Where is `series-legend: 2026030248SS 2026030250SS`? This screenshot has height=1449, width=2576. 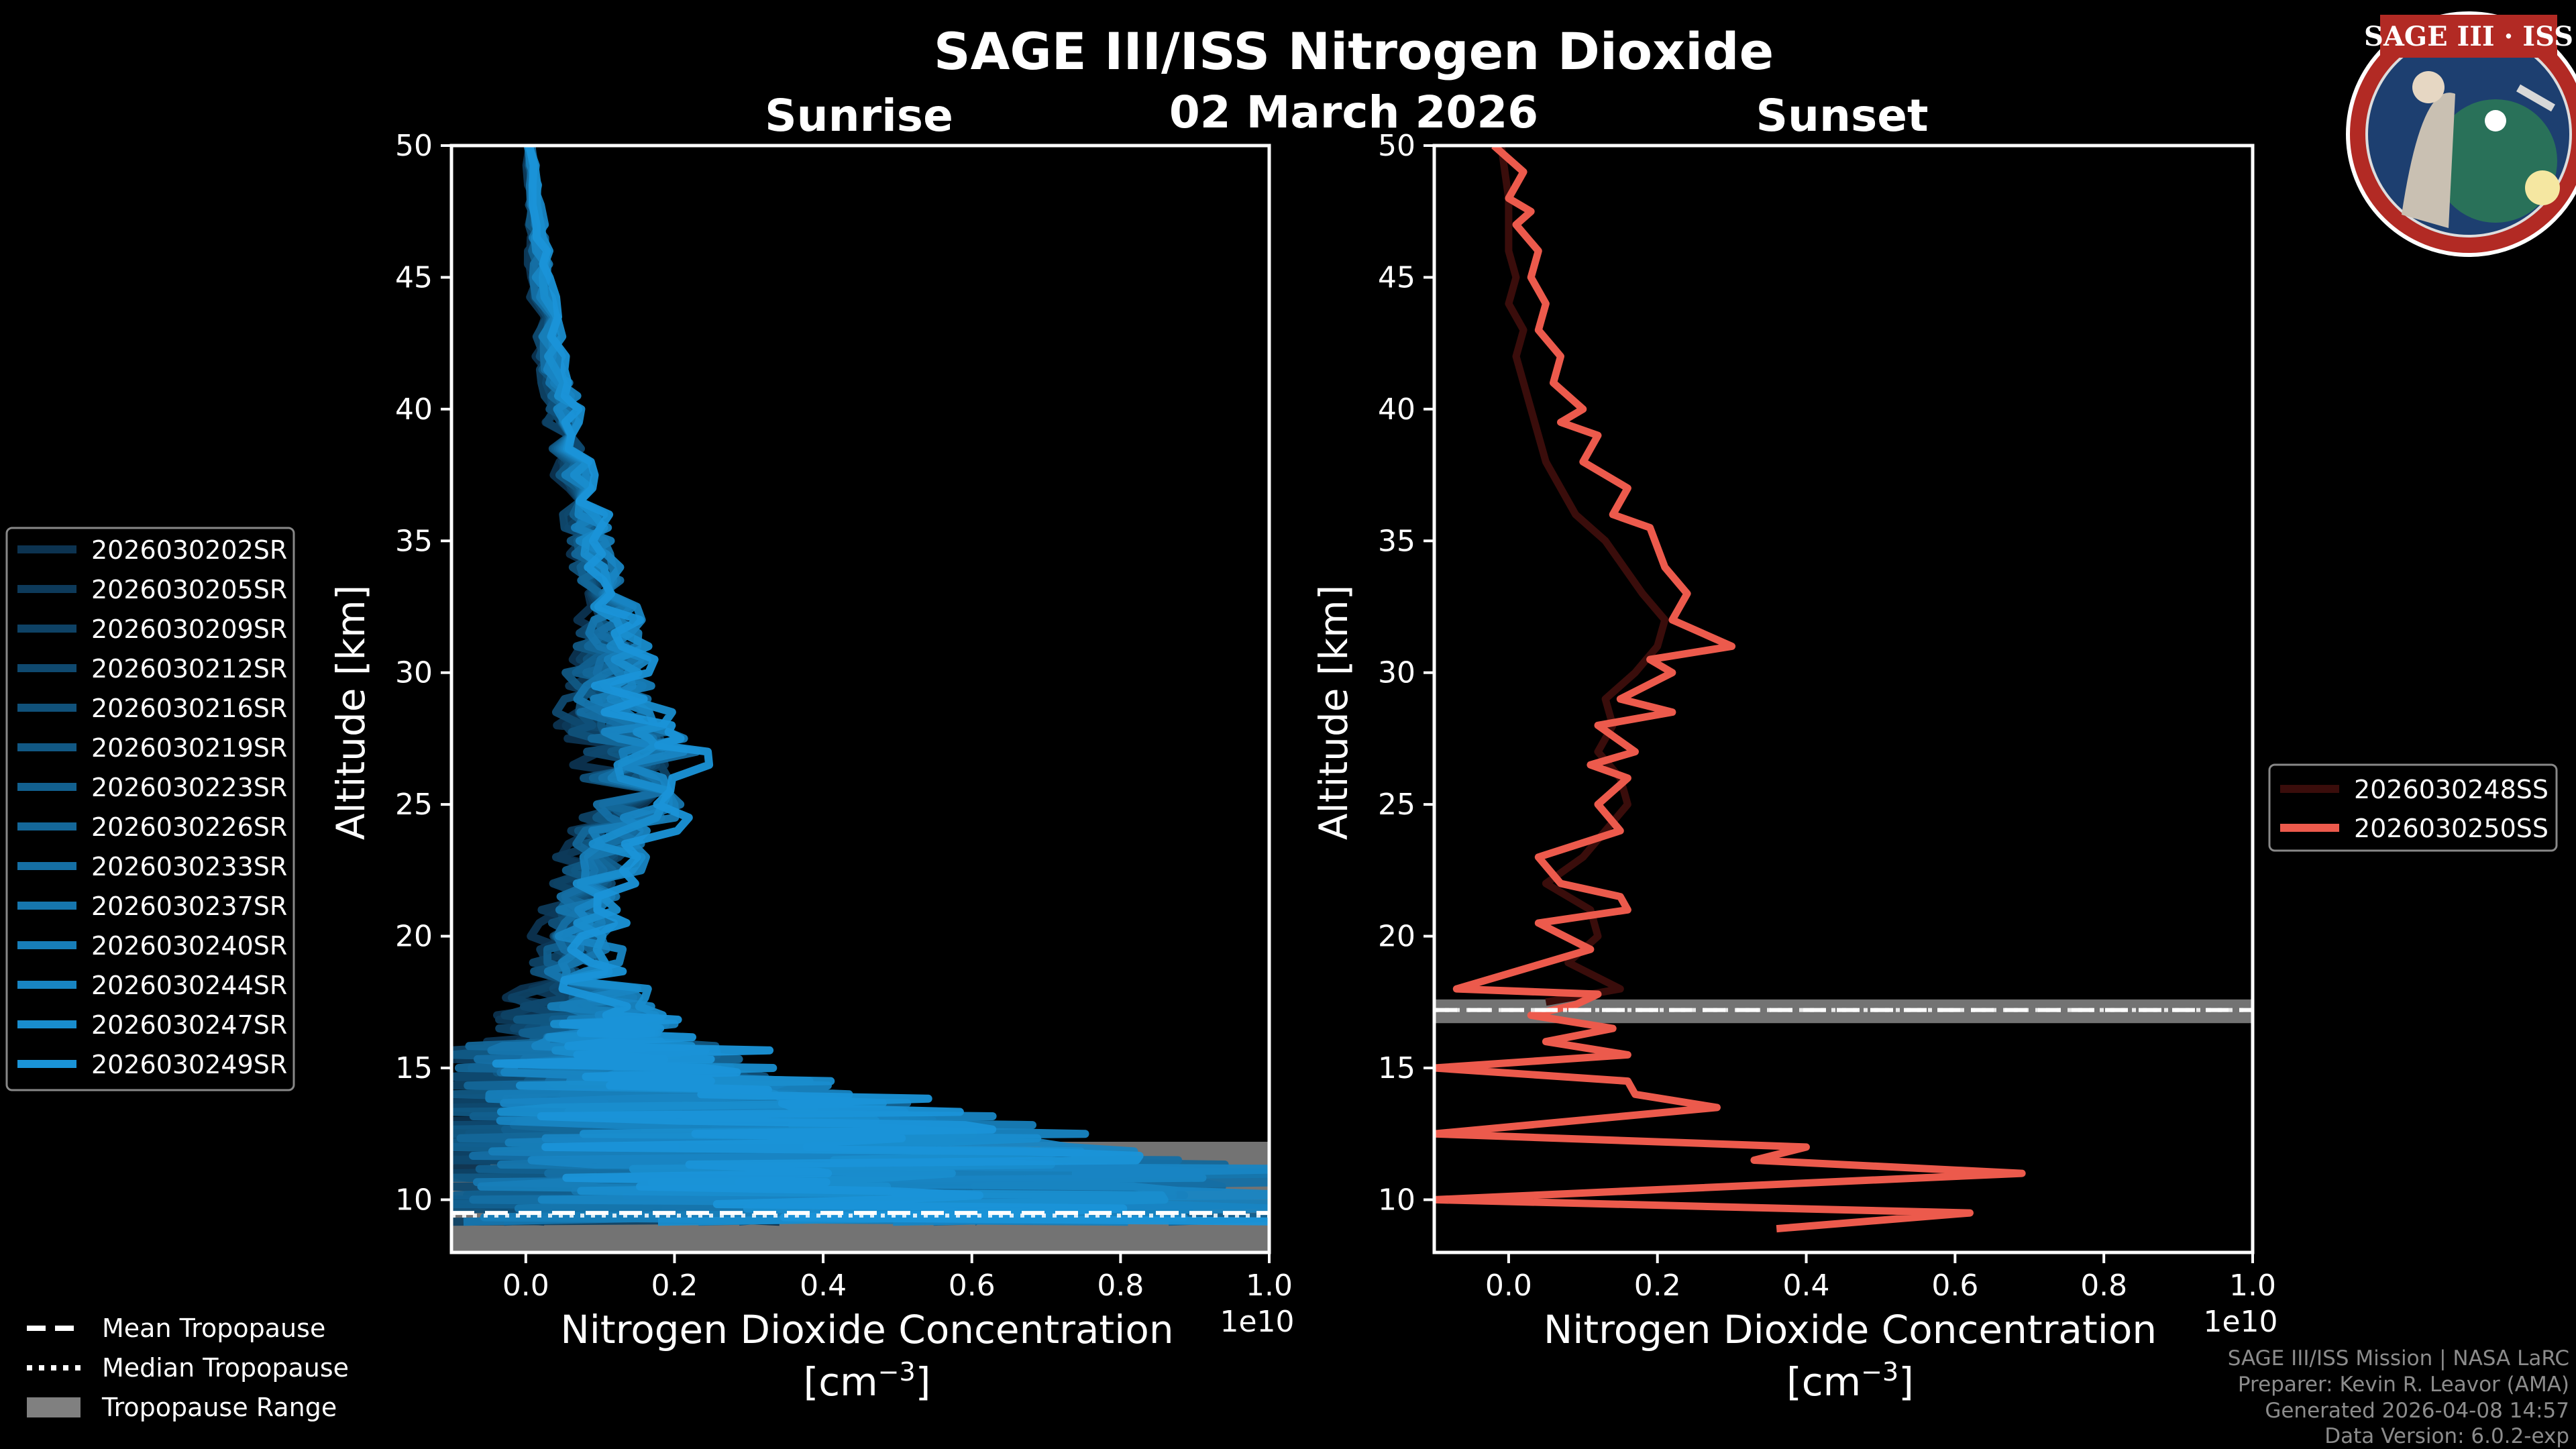 series-legend: 2026030248SS 2026030250SS is located at coordinates (2413, 807).